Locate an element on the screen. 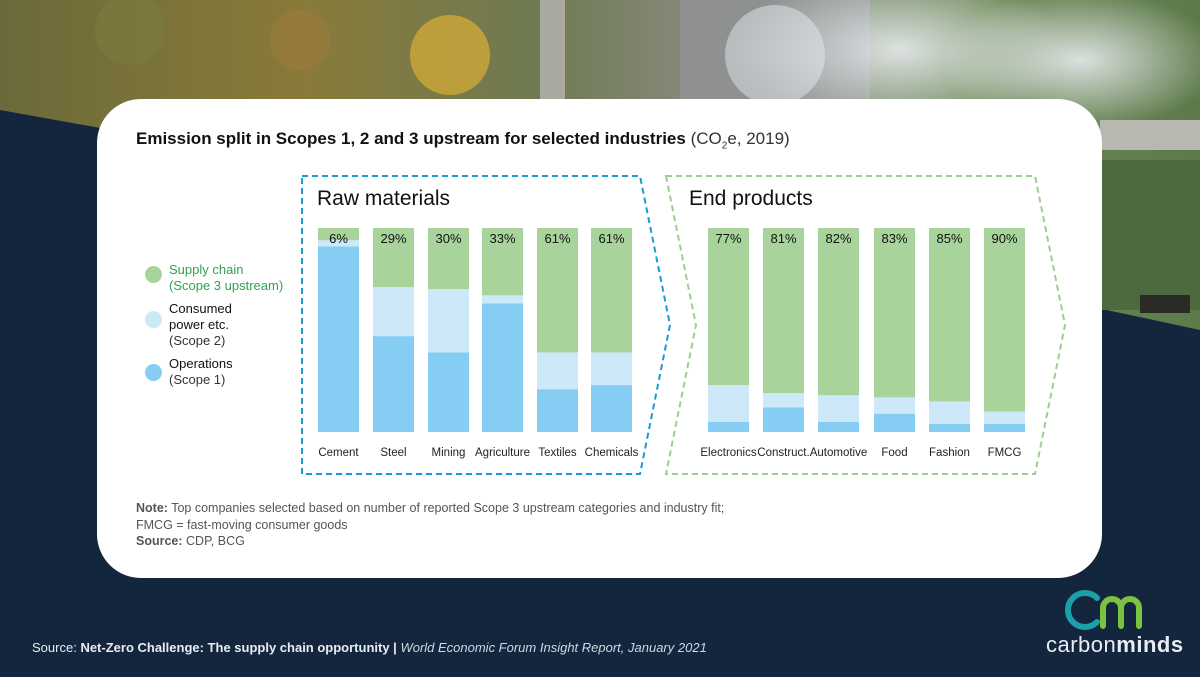  data-label-construct: 81% is located at coordinates (783, 238).